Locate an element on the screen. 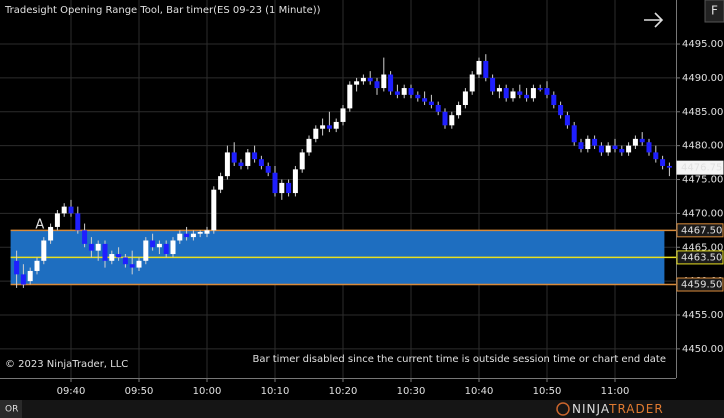  x-tick-label: 10:40 is located at coordinates (479, 391).